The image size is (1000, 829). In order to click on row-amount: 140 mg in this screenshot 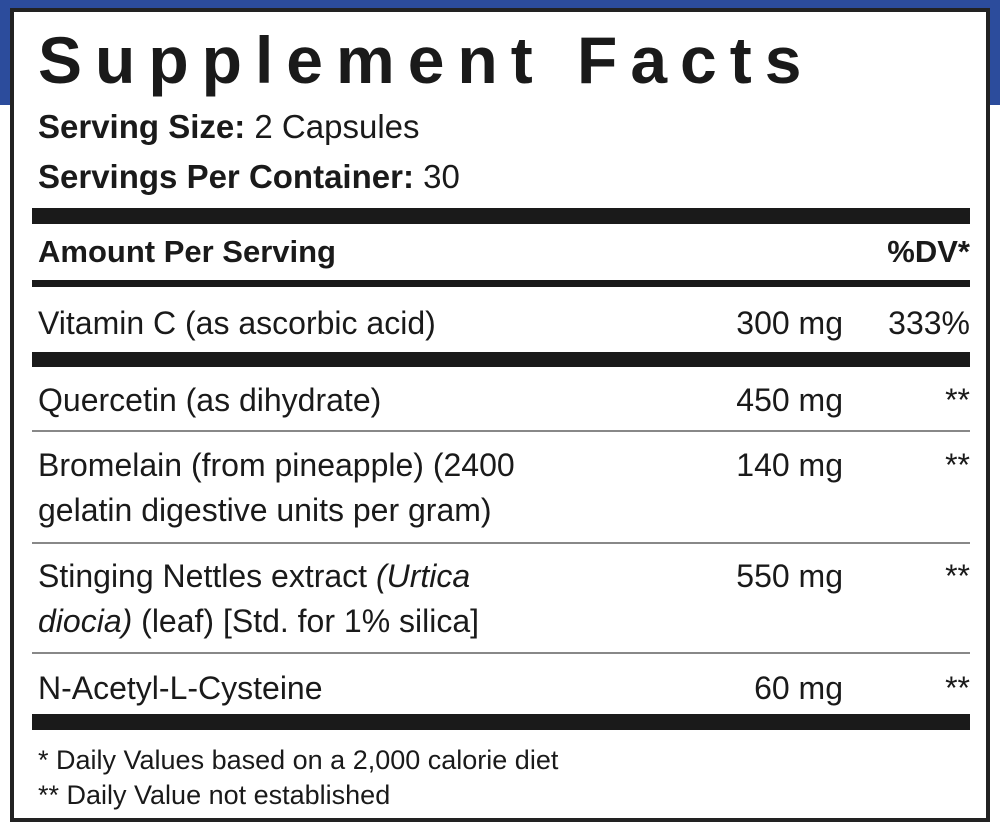, I will do `click(789, 465)`.